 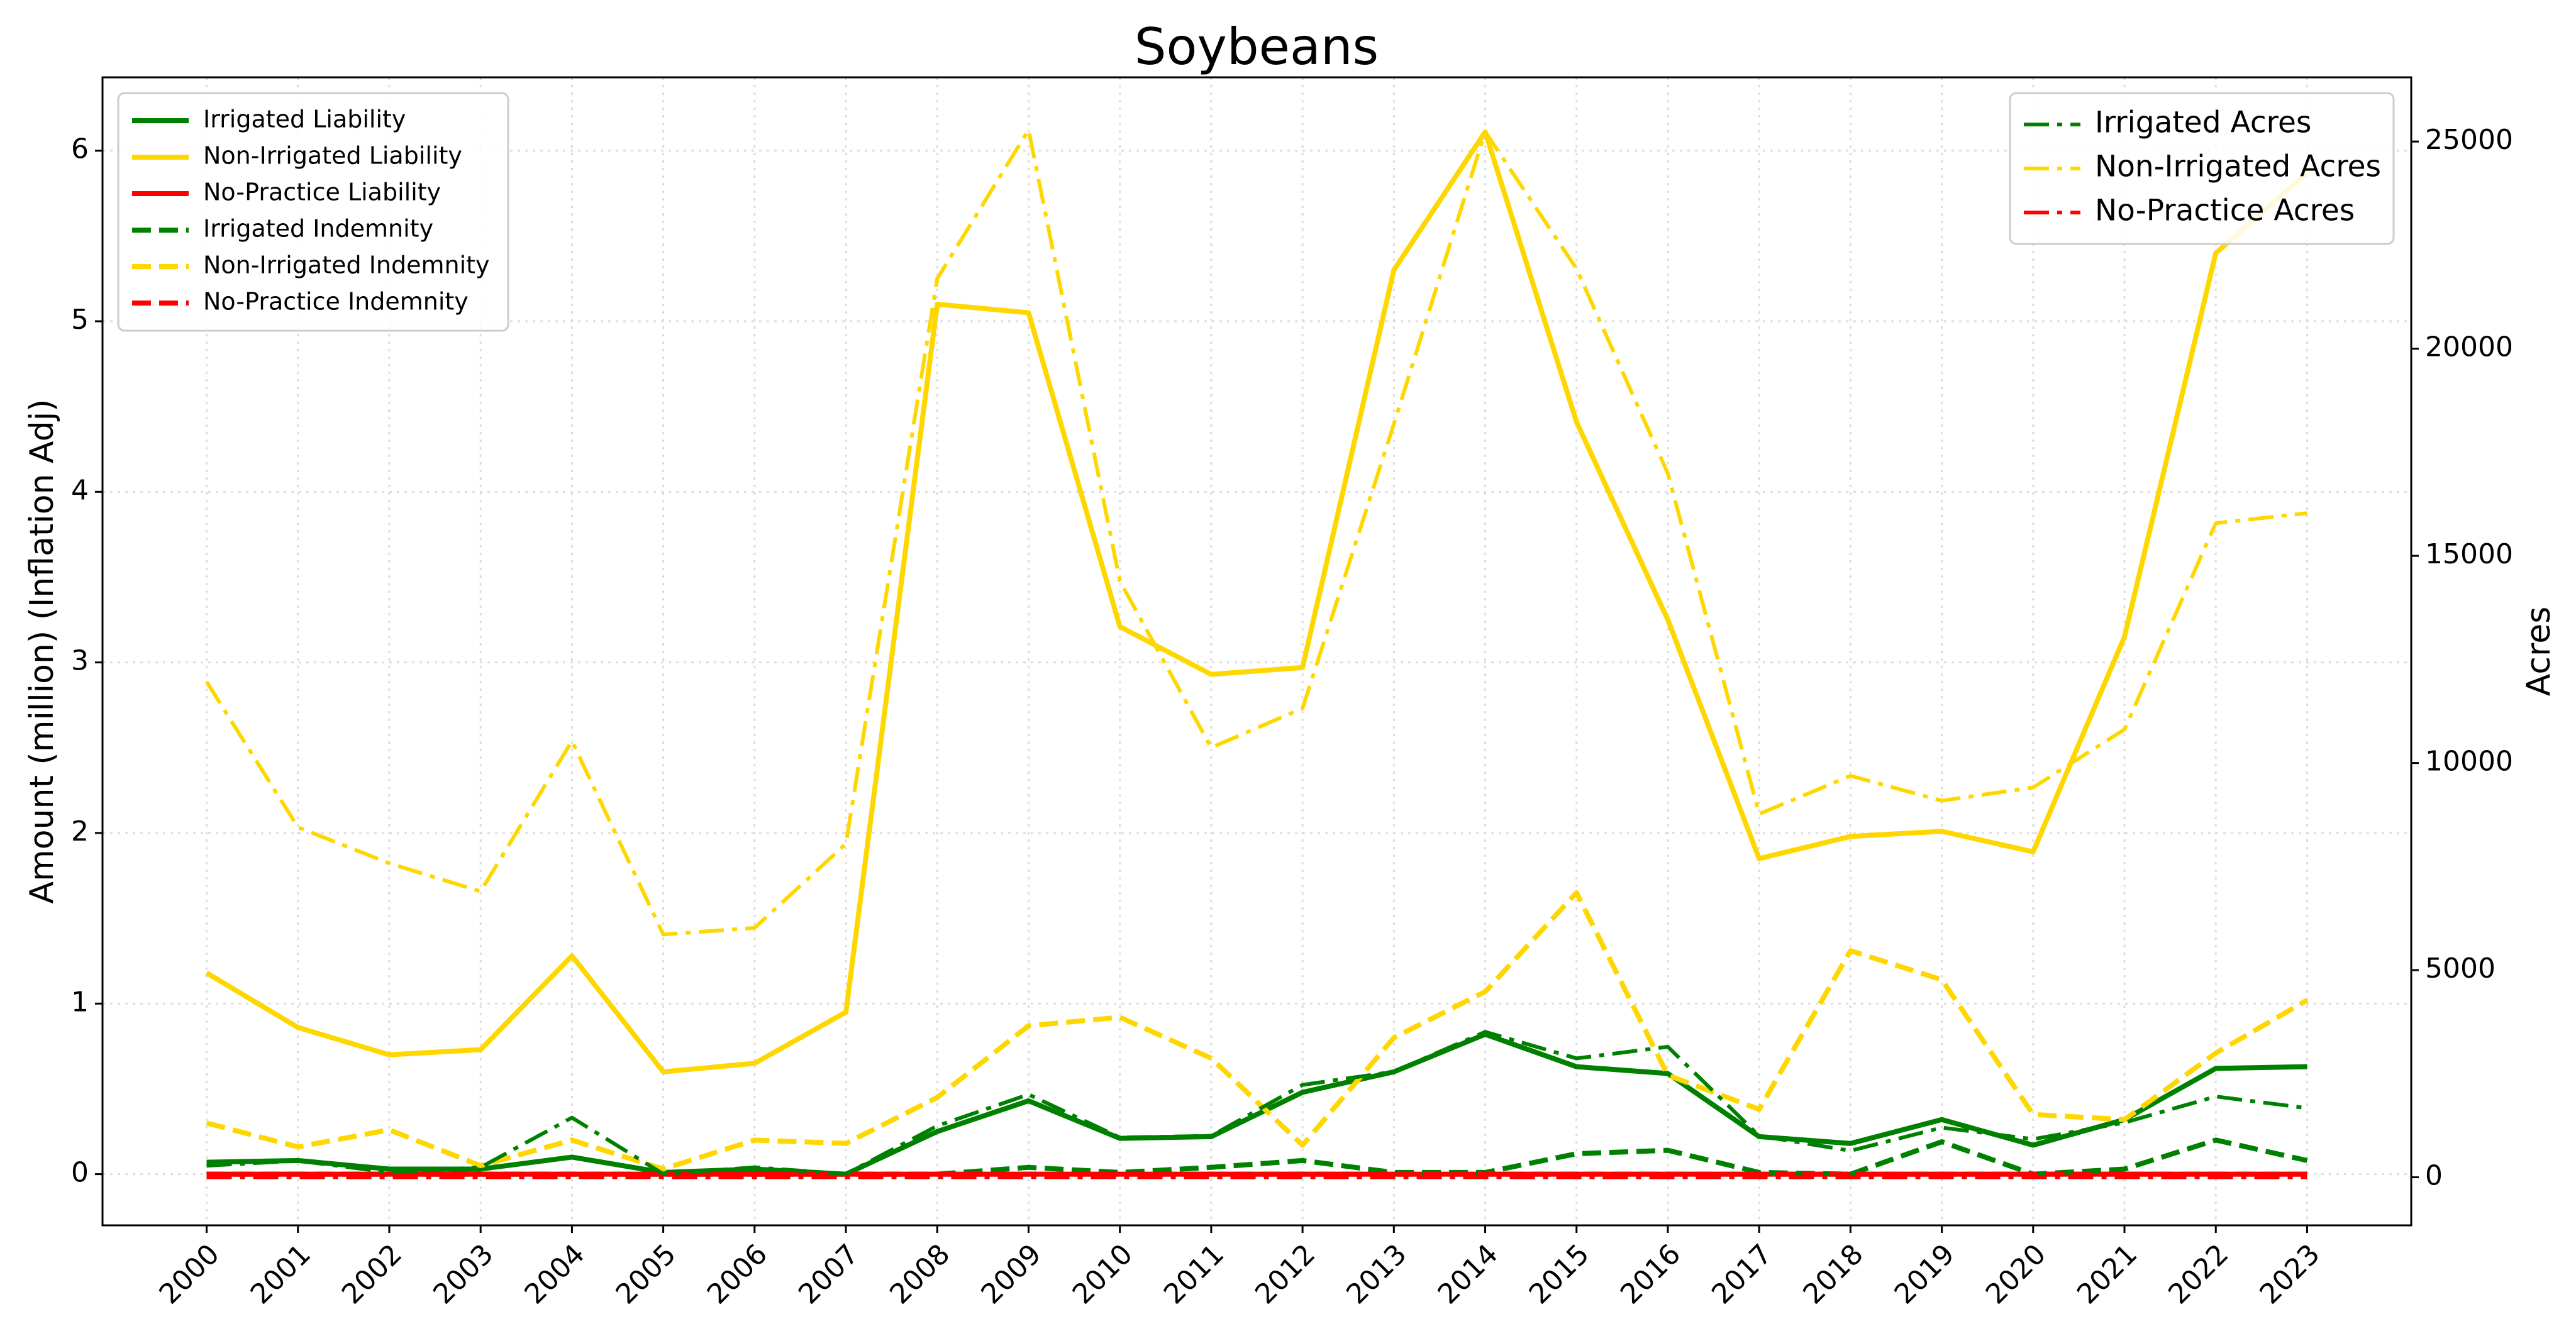 What do you see at coordinates (2539, 652) in the screenshot?
I see `y2-axis-label: Acres` at bounding box center [2539, 652].